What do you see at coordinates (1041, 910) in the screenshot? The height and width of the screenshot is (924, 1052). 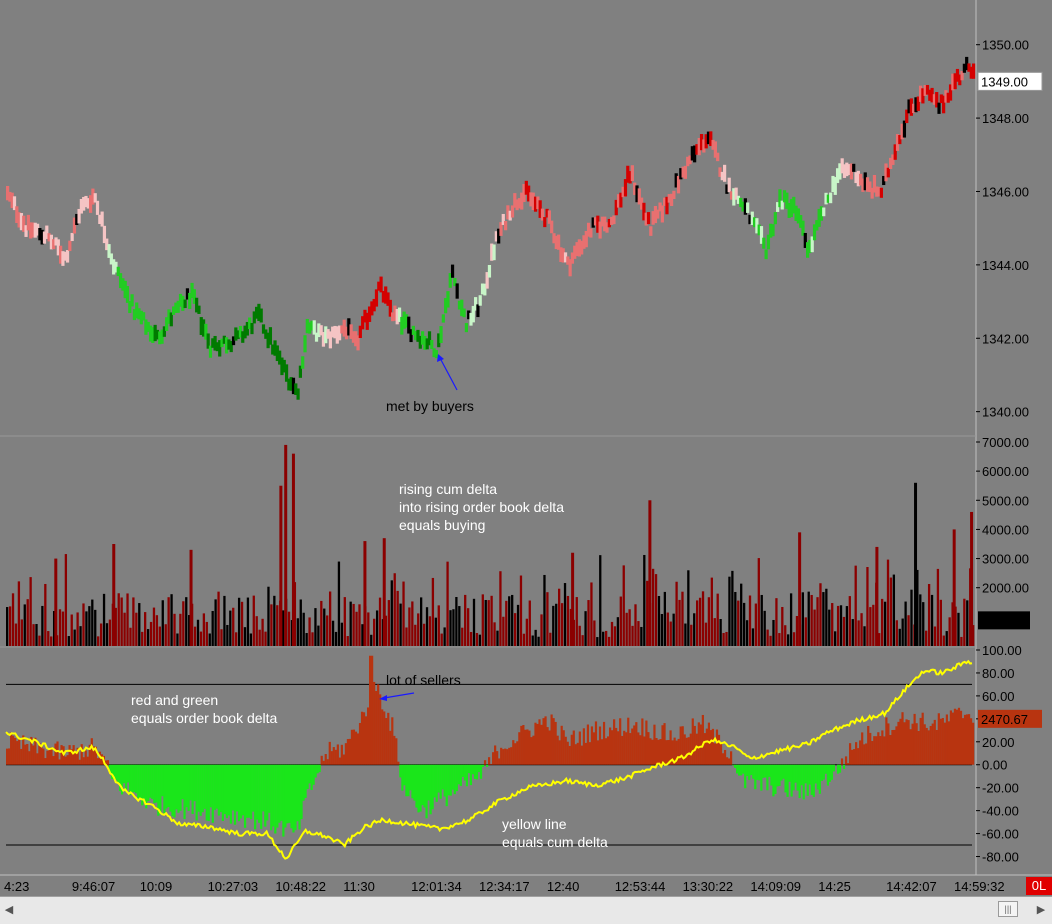 I see `scroll-right-icon: ▶` at bounding box center [1041, 910].